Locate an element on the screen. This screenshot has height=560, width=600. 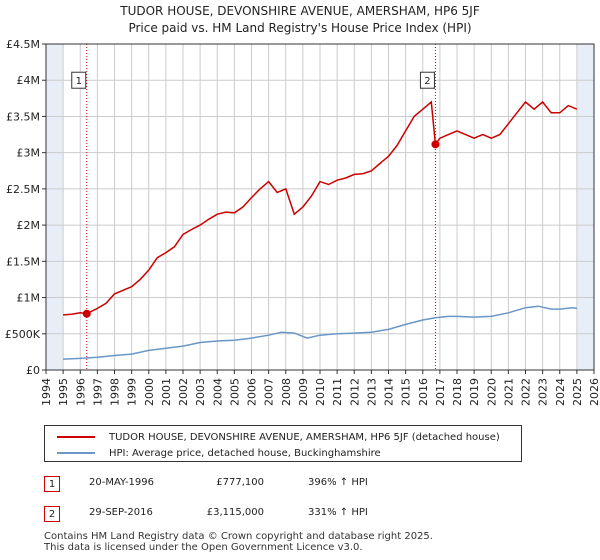
x-tick-label: 1995 is located at coordinates (63, 392).